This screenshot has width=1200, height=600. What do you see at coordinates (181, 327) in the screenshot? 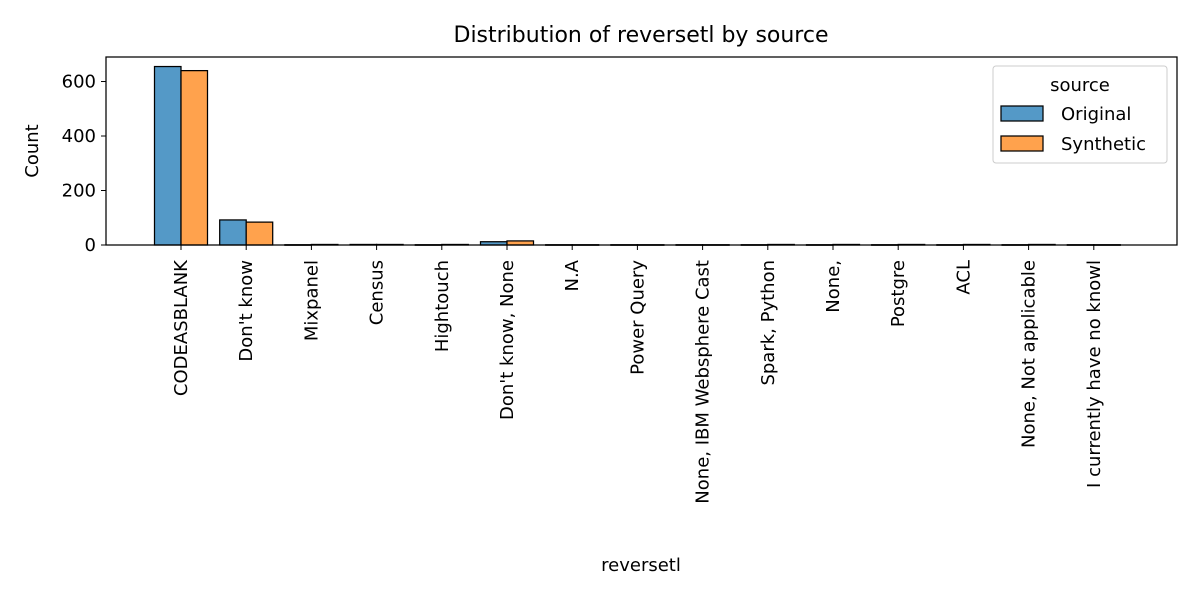
I see `x-tick-label: CODEASBLANK` at bounding box center [181, 327].